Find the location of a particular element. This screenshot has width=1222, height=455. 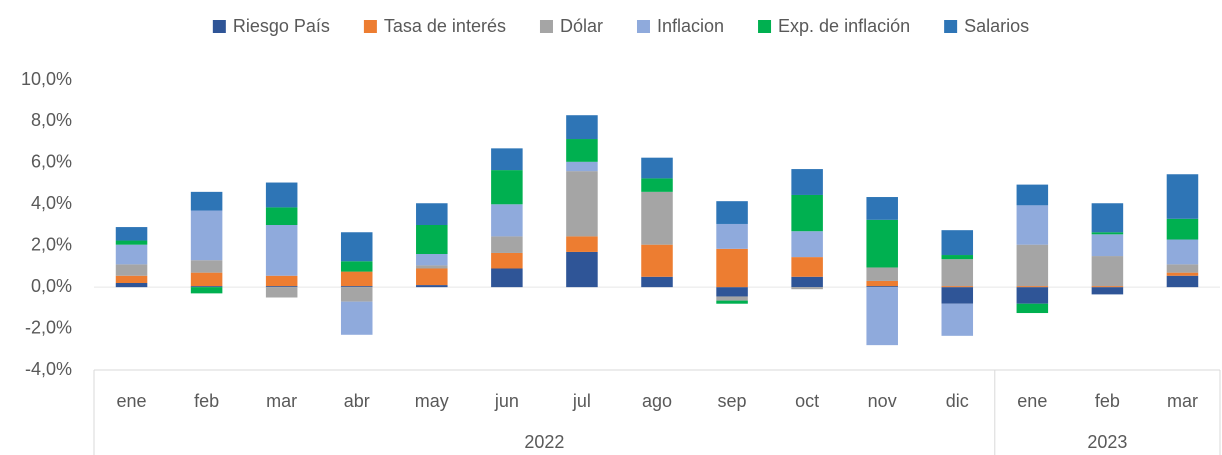

y-tick-label: 10,0% is located at coordinates (46, 79).